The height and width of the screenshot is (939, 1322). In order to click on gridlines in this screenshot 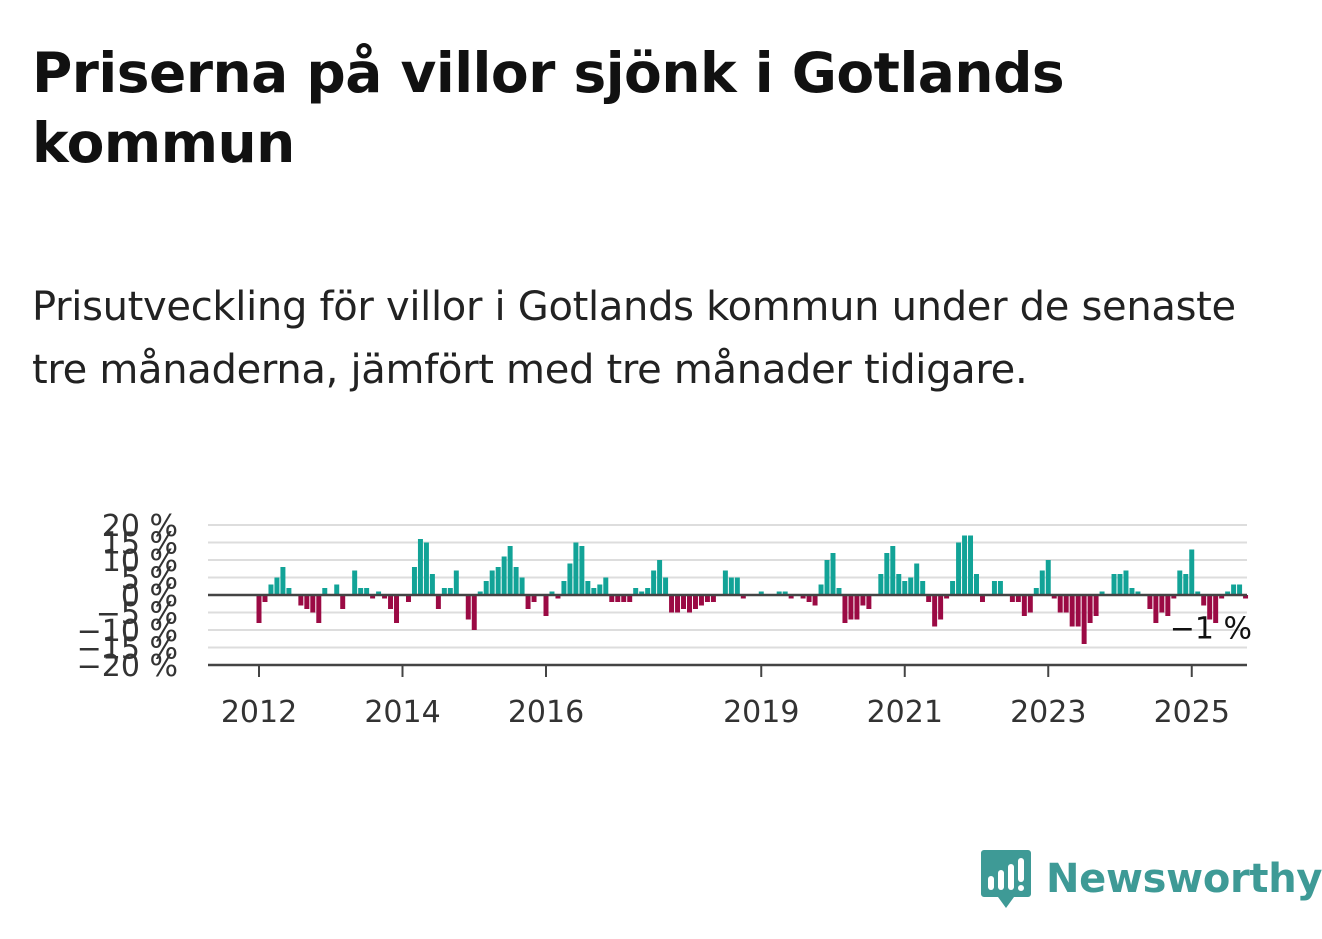, I will do `click(727, 586)`.